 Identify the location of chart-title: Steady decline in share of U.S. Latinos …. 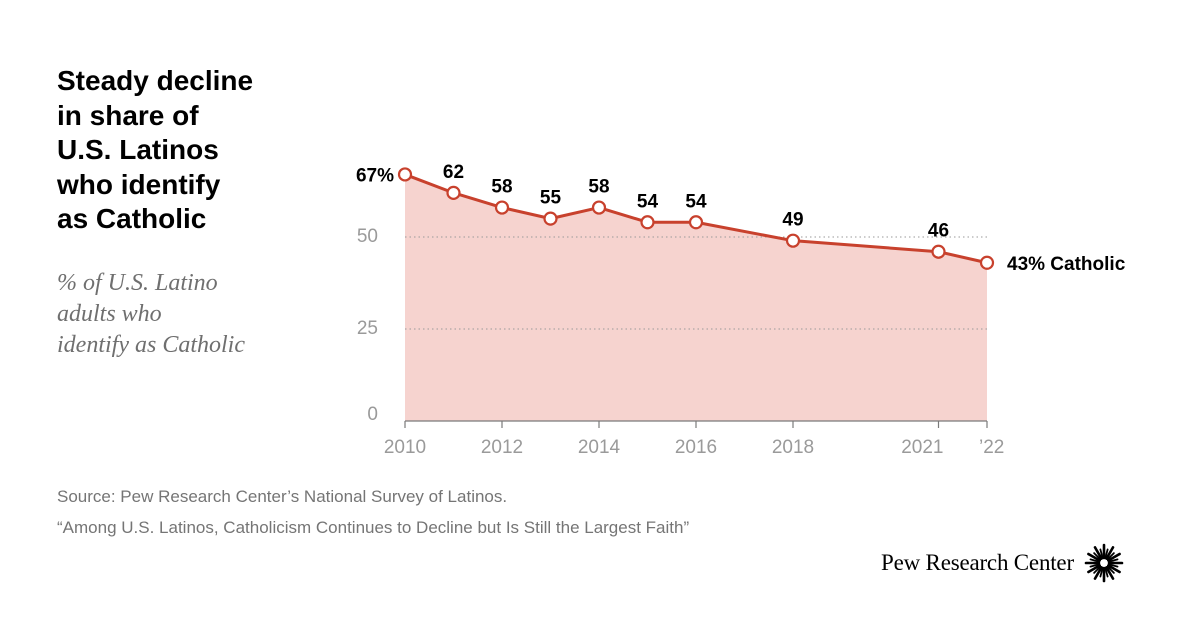
(155, 149).